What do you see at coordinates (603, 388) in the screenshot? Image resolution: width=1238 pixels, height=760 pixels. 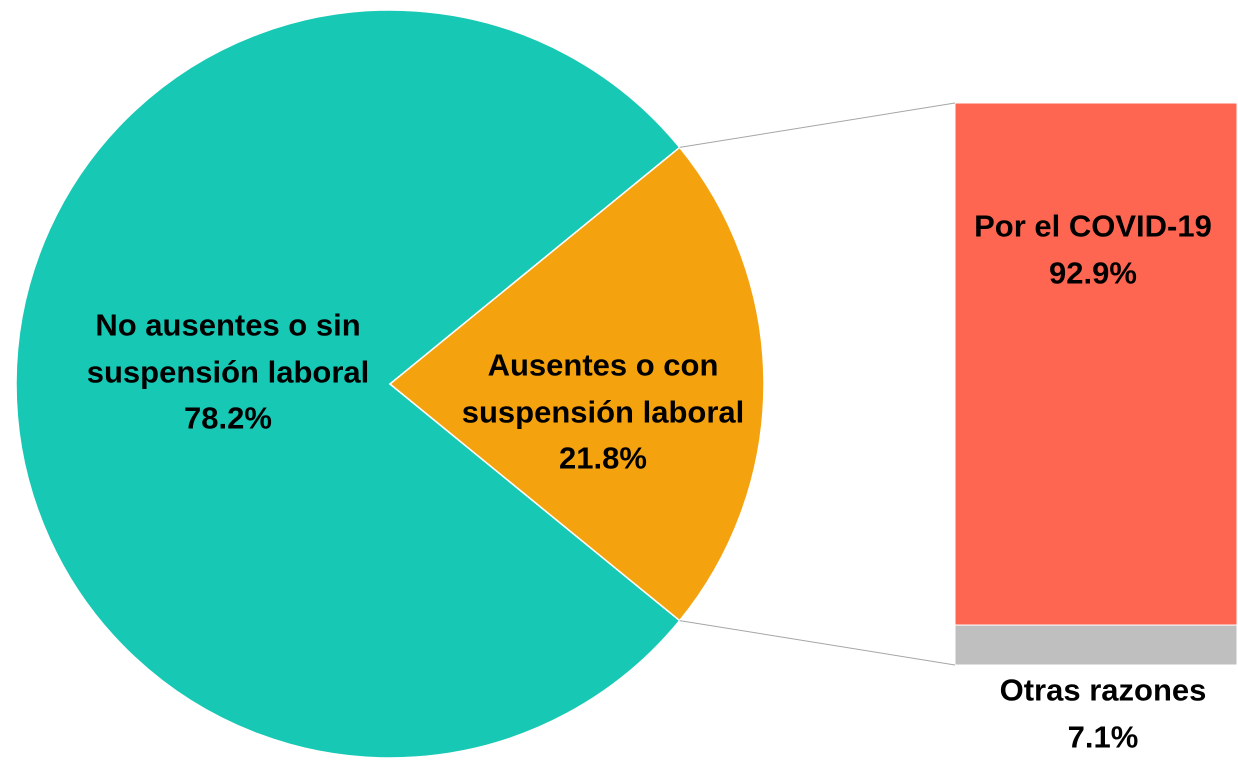 I see `category-label: Ausentes o con suspensión laboral` at bounding box center [603, 388].